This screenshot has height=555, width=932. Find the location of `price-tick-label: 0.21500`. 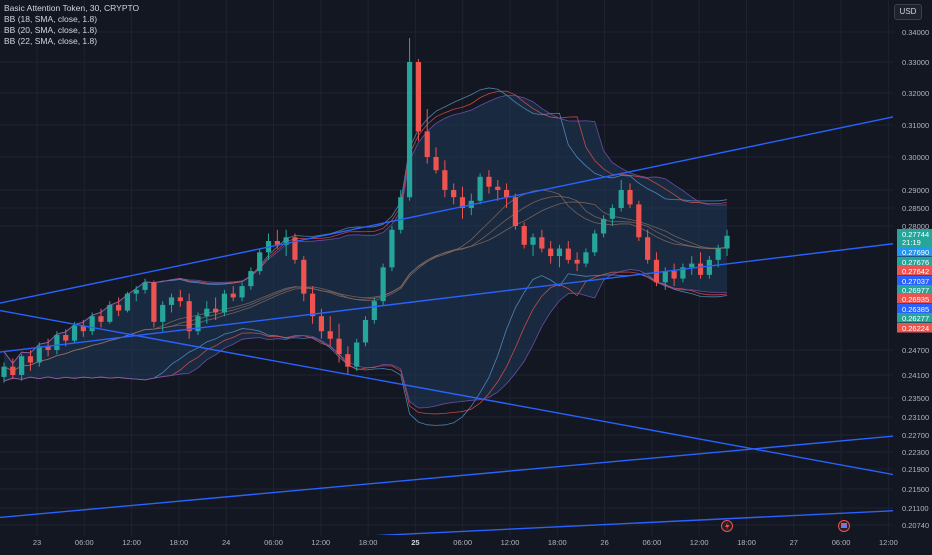

price-tick-label: 0.21500 is located at coordinates (915, 489).